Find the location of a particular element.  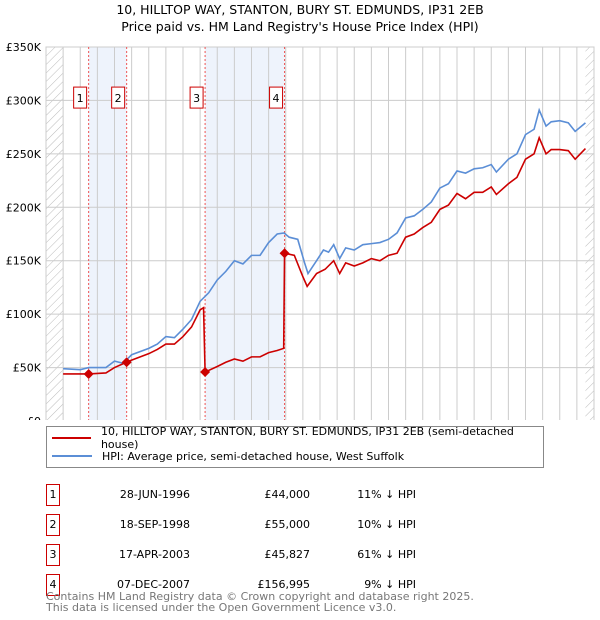

y-tick-label: £250K is located at coordinates (24, 154).